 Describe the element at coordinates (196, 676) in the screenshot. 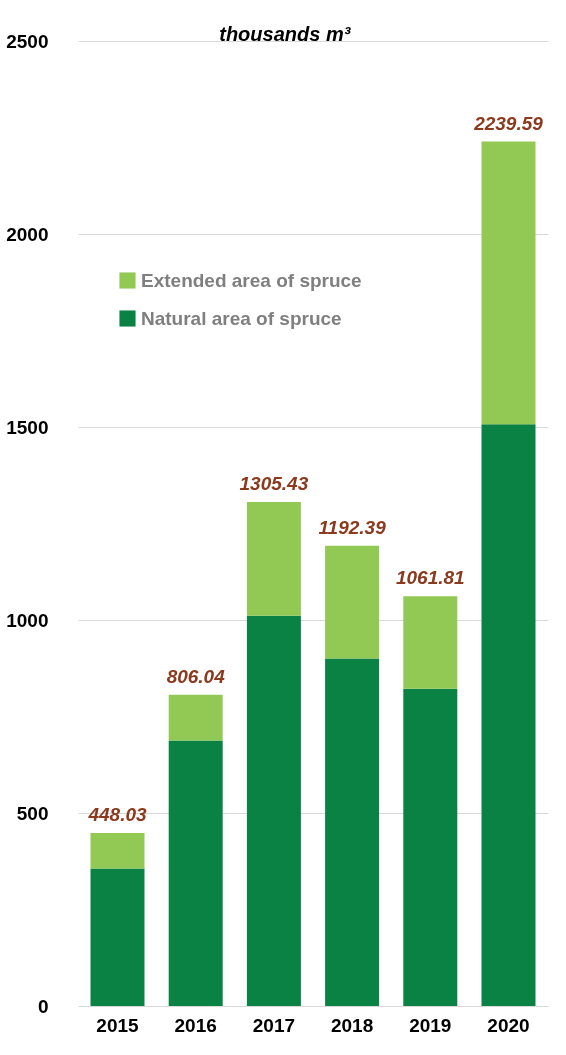

I see `total-label: 806.04` at that location.